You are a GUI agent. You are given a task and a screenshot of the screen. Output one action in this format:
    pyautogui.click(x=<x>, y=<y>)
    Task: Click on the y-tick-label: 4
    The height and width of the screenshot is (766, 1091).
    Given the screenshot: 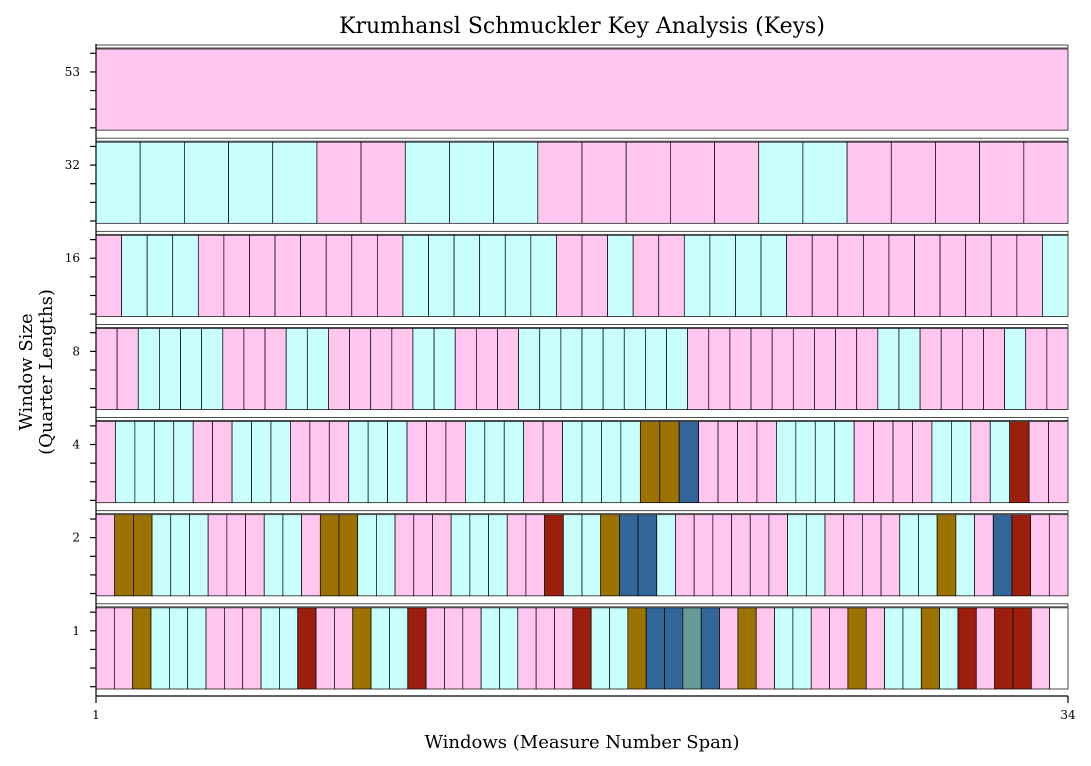 What is the action you would take?
    pyautogui.click(x=76, y=445)
    